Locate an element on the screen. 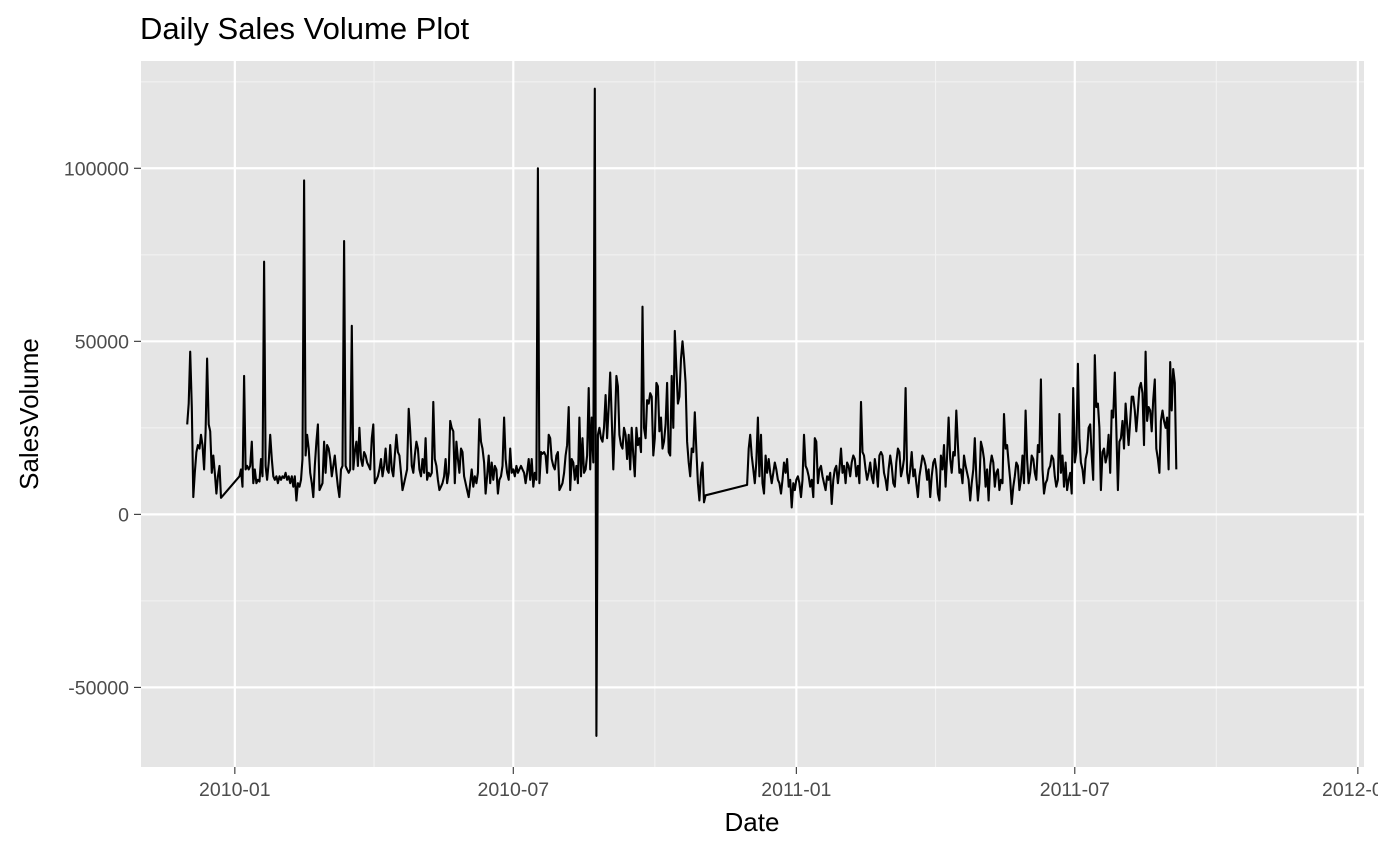  x-tick-label: 2011-01 is located at coordinates (796, 790).